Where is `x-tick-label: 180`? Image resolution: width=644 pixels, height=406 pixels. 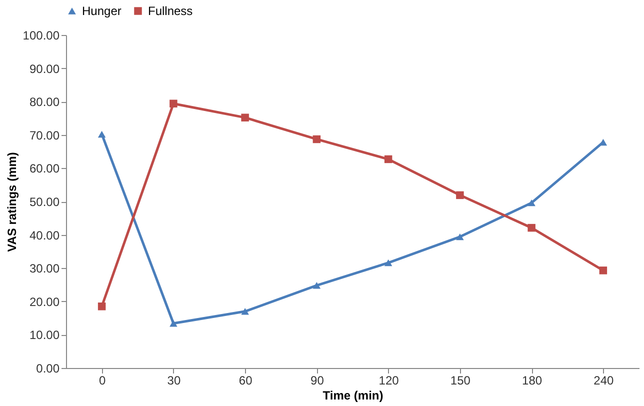
x-tick-label: 180 is located at coordinates (532, 381).